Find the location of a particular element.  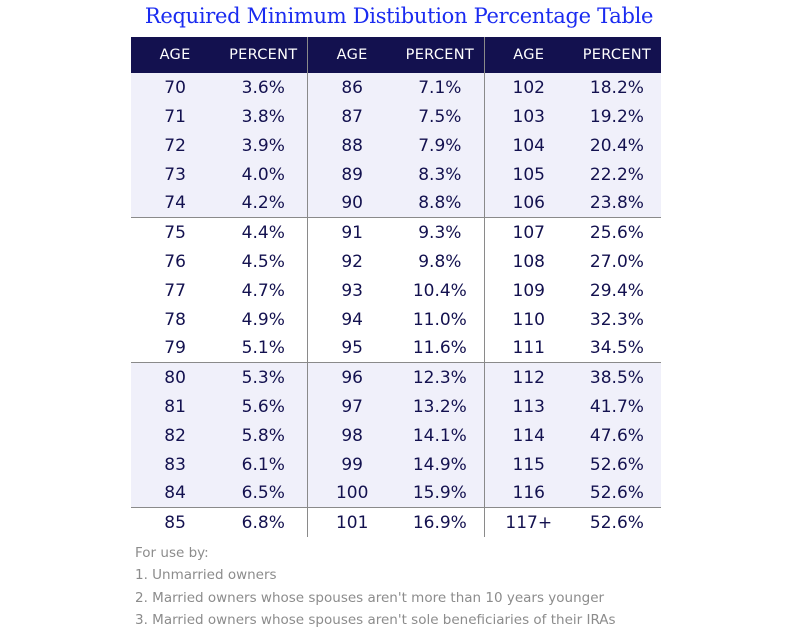

age-cell: 109 is located at coordinates (528, 290).